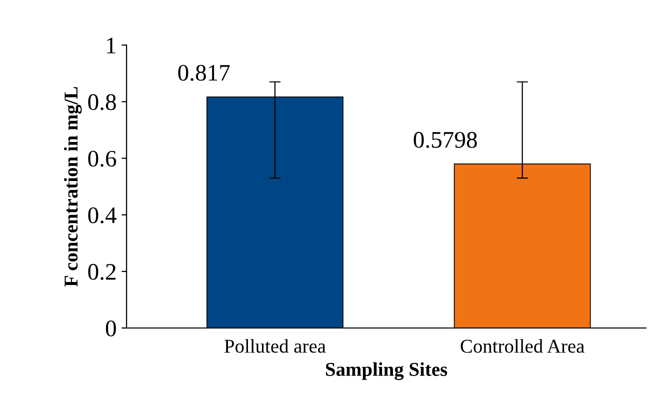 This screenshot has width=666, height=410. What do you see at coordinates (387, 371) in the screenshot?
I see `x-axis-title: Sampling Sites` at bounding box center [387, 371].